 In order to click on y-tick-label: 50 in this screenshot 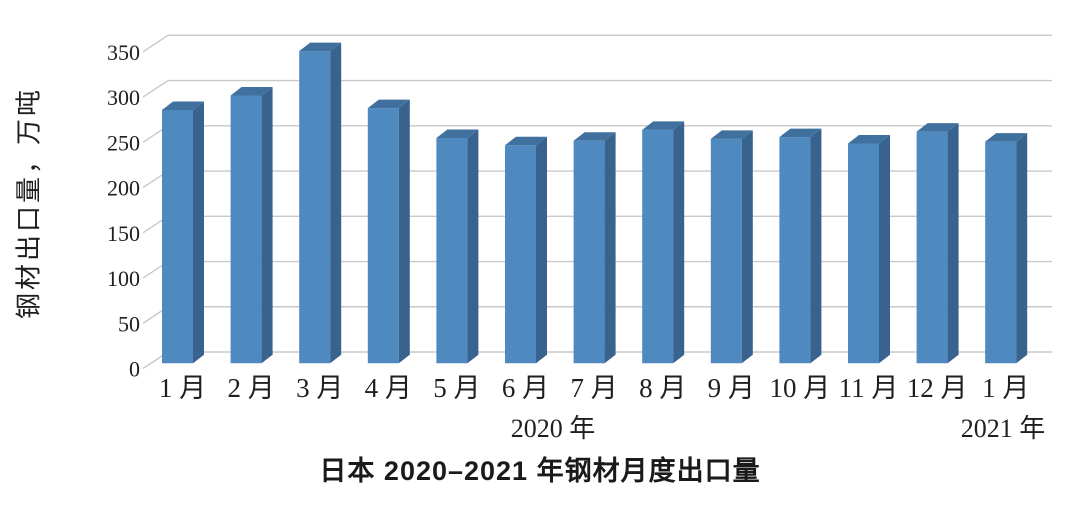, I will do `click(129, 323)`.